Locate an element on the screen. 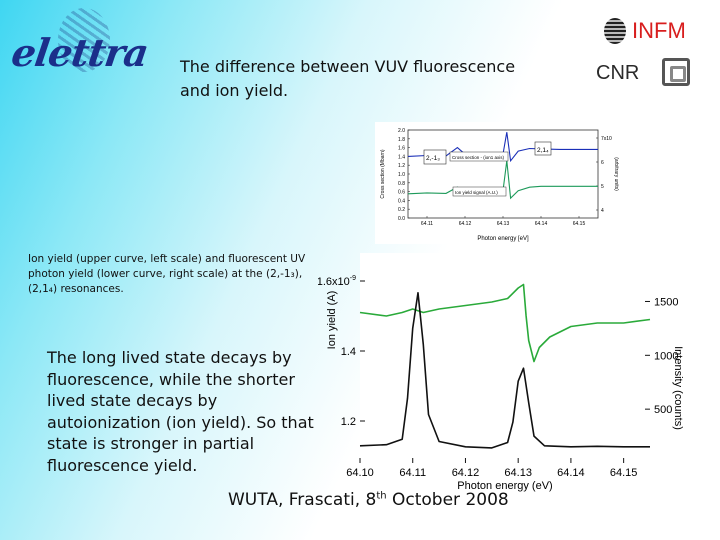  main-chart-xlabel: Photon energy (eV) is located at coordinates (504, 486).